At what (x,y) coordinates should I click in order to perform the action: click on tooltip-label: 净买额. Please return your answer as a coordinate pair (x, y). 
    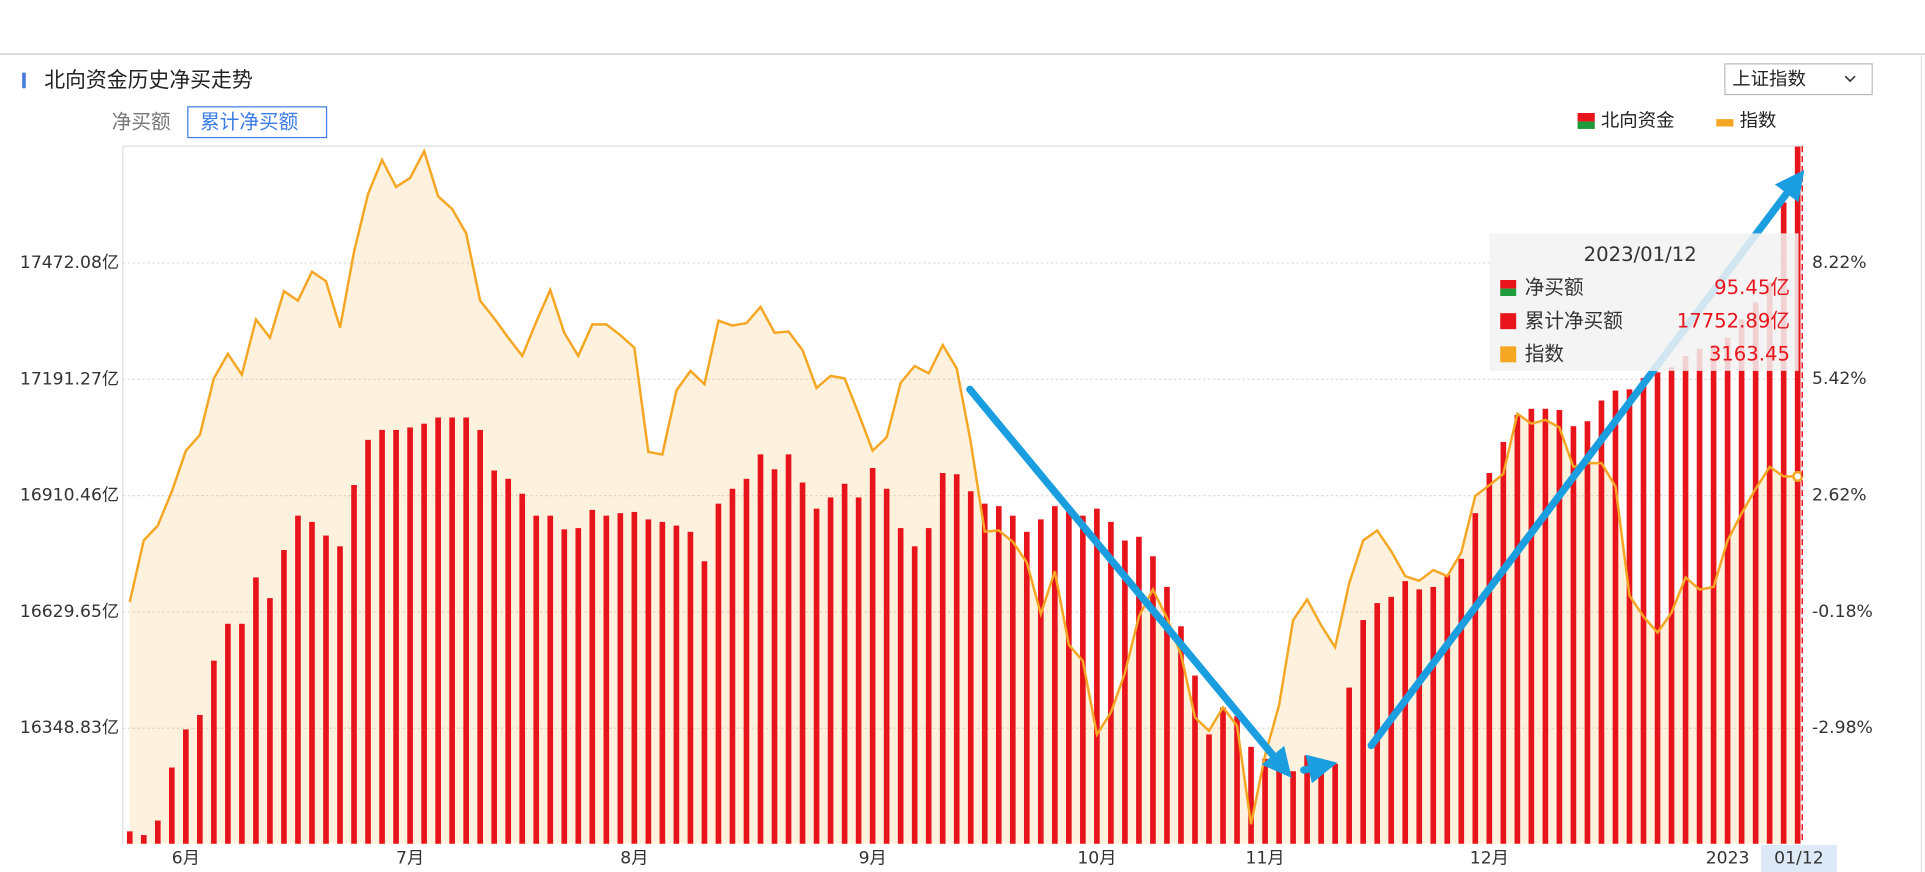
    Looking at the image, I should click on (1554, 287).